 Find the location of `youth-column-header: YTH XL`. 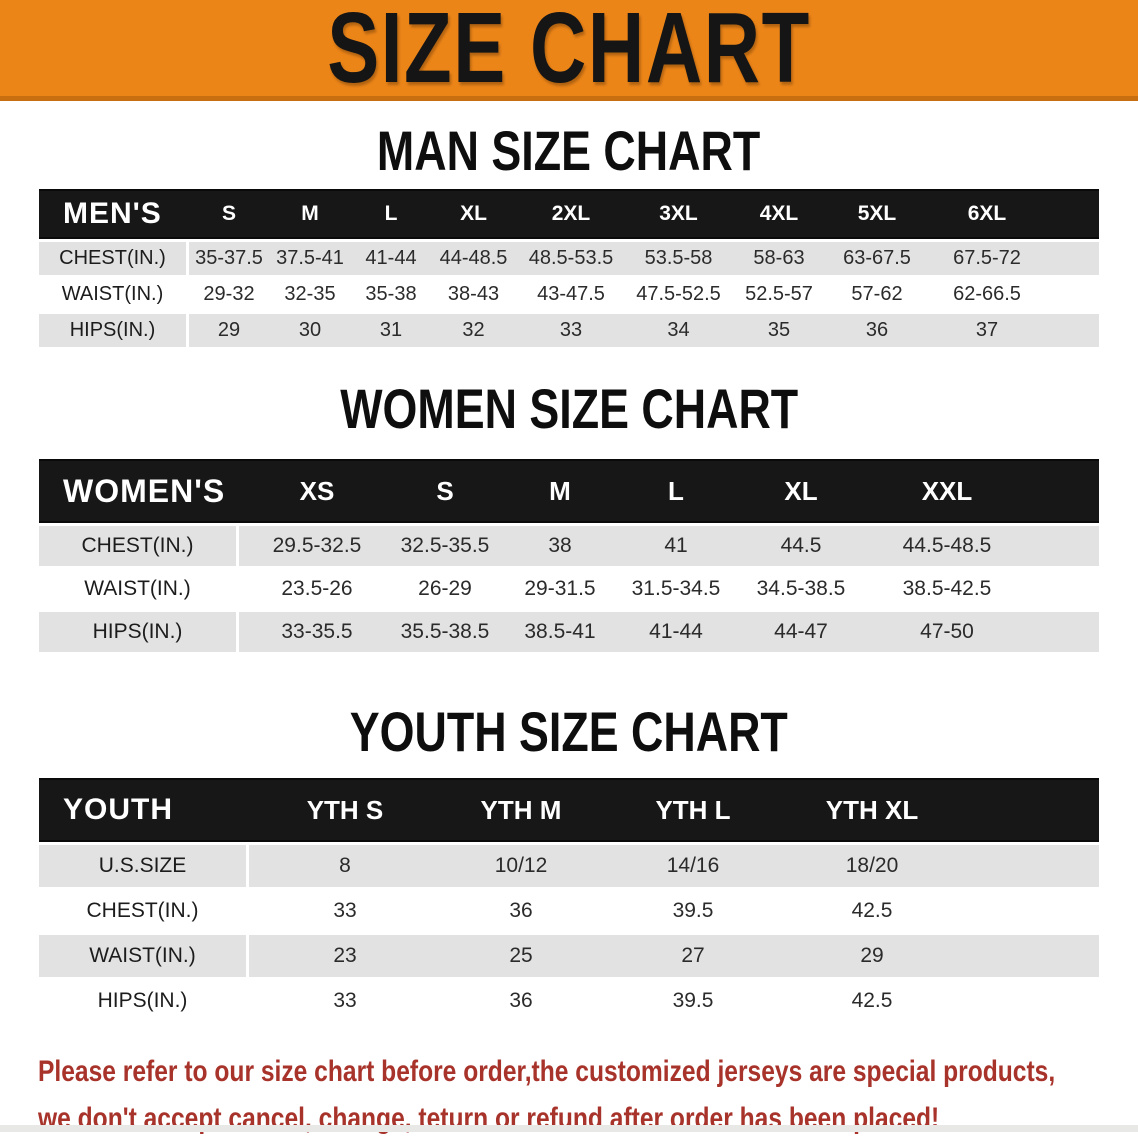

youth-column-header: YTH XL is located at coordinates (872, 810).